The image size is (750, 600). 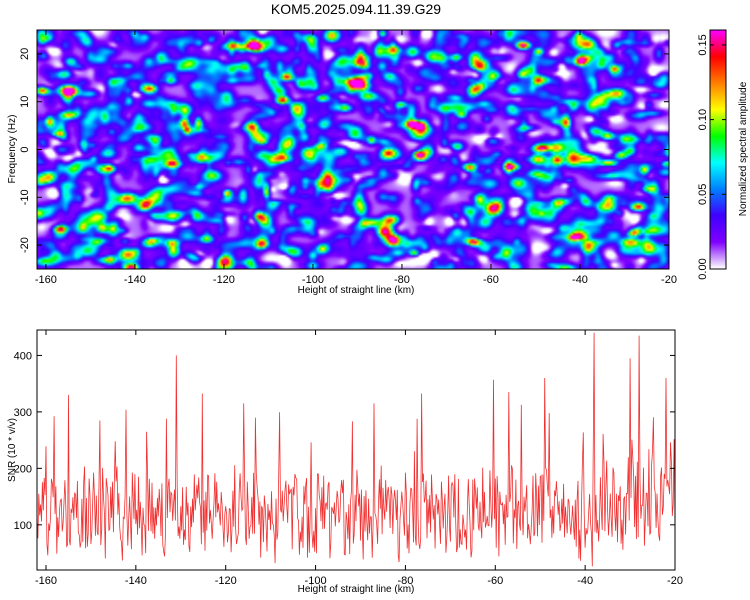 What do you see at coordinates (405, 581) in the screenshot?
I see `snr-x-tick-label: -80` at bounding box center [405, 581].